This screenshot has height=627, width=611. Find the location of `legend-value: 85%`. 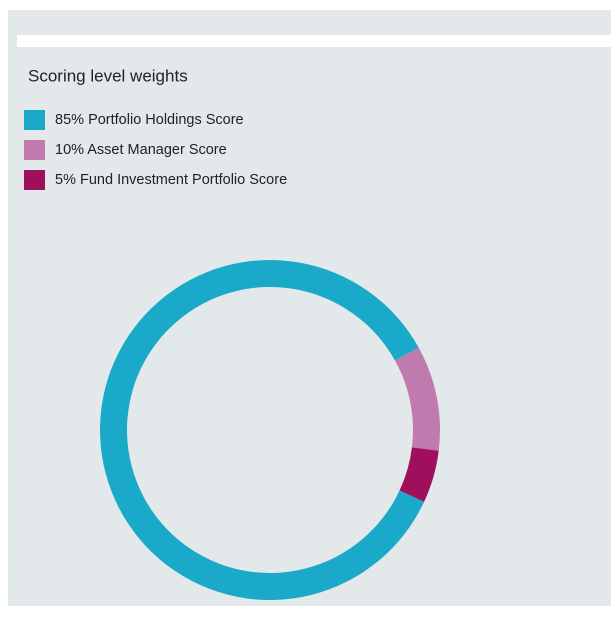

legend-value: 85% is located at coordinates (69, 120).